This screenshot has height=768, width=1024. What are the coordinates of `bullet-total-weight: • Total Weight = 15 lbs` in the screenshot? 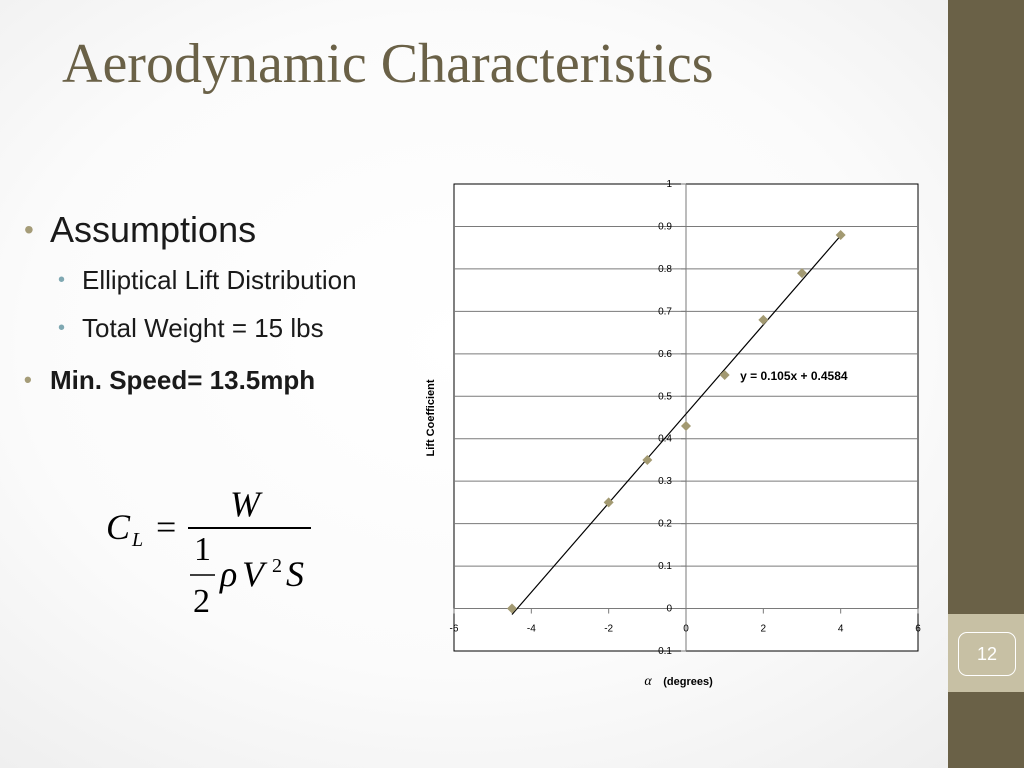 It's located at (234, 328).